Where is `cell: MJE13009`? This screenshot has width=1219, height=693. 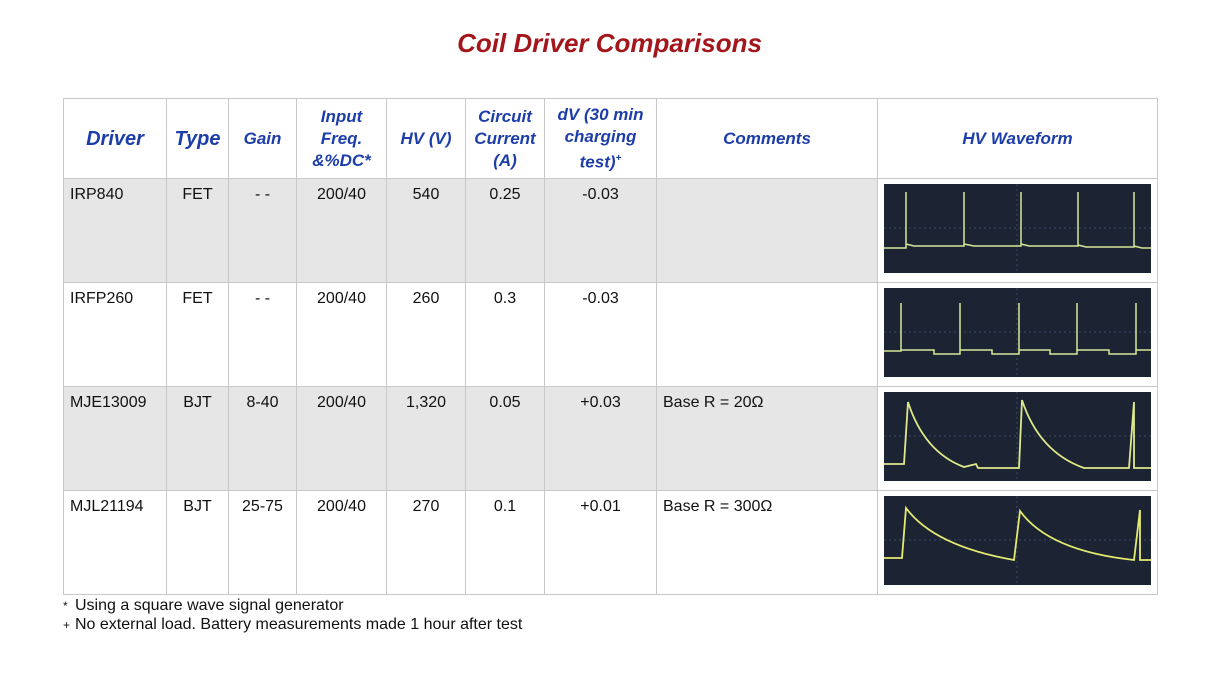 cell: MJE13009 is located at coordinates (115, 438).